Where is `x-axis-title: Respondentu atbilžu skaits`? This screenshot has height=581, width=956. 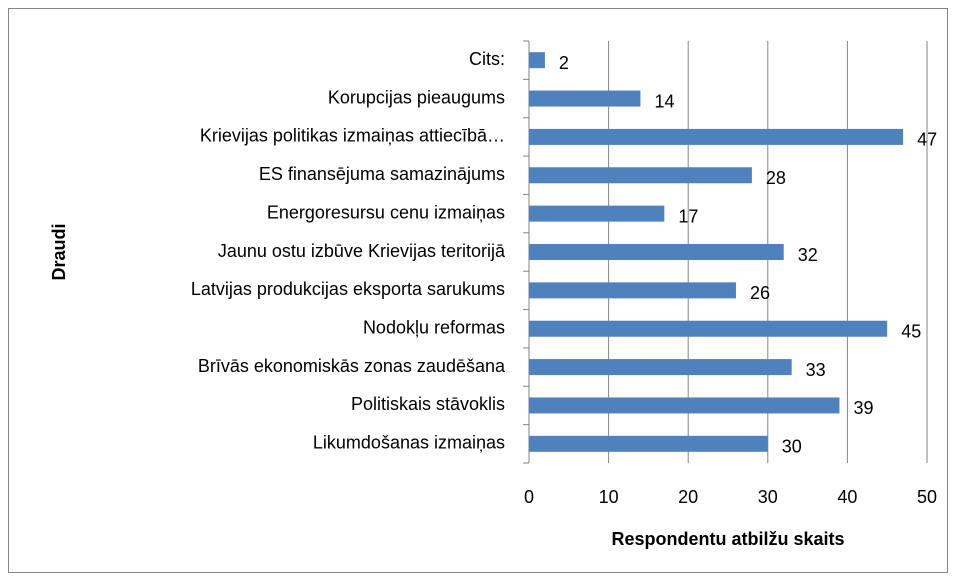
x-axis-title: Respondentu atbilžu skaits is located at coordinates (727, 539).